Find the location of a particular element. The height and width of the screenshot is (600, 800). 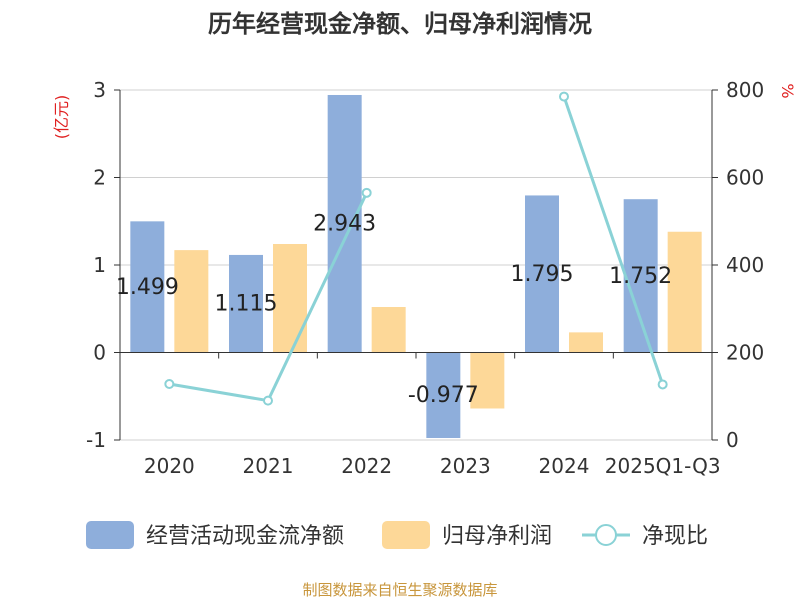

bar-value-label: 1.752 is located at coordinates (640, 276).